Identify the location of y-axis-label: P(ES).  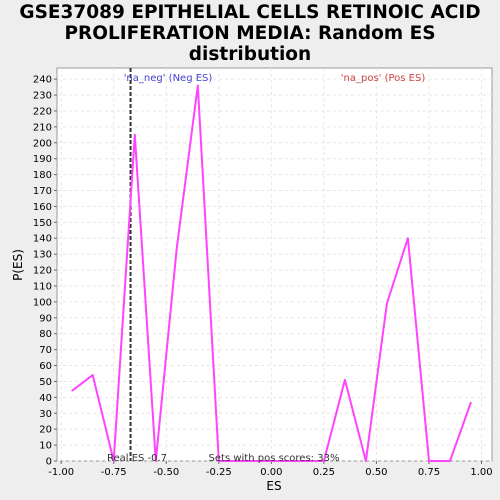
(18, 265).